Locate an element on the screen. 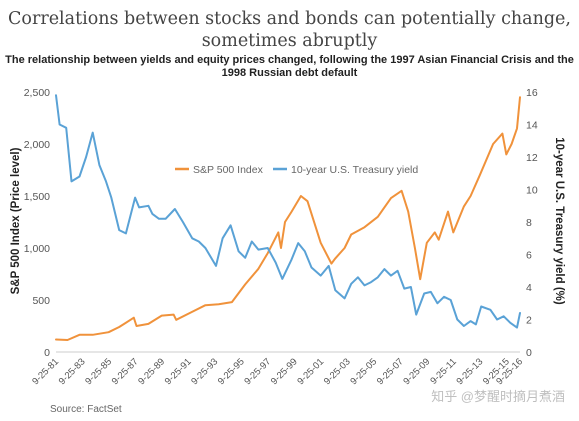 The height and width of the screenshot is (421, 579). x-tick-label: 9-25-05 is located at coordinates (363, 371).